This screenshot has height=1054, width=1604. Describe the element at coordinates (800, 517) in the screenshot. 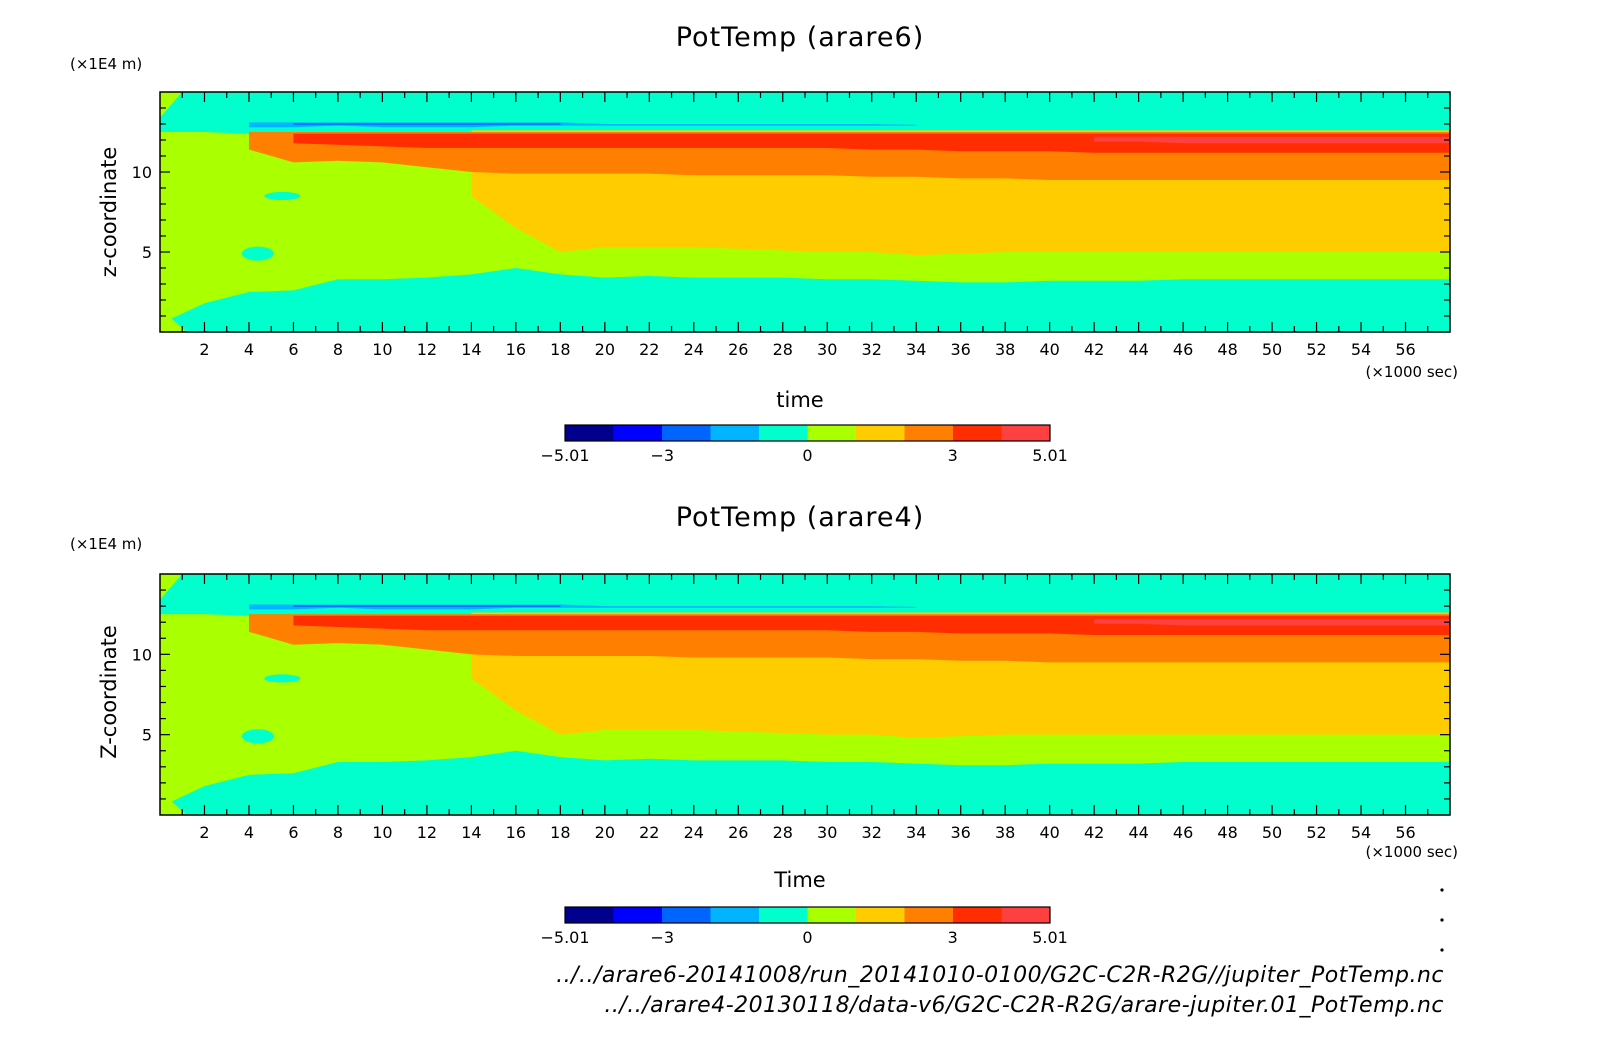

I see `chart-title: PotTemp (arare4)` at that location.